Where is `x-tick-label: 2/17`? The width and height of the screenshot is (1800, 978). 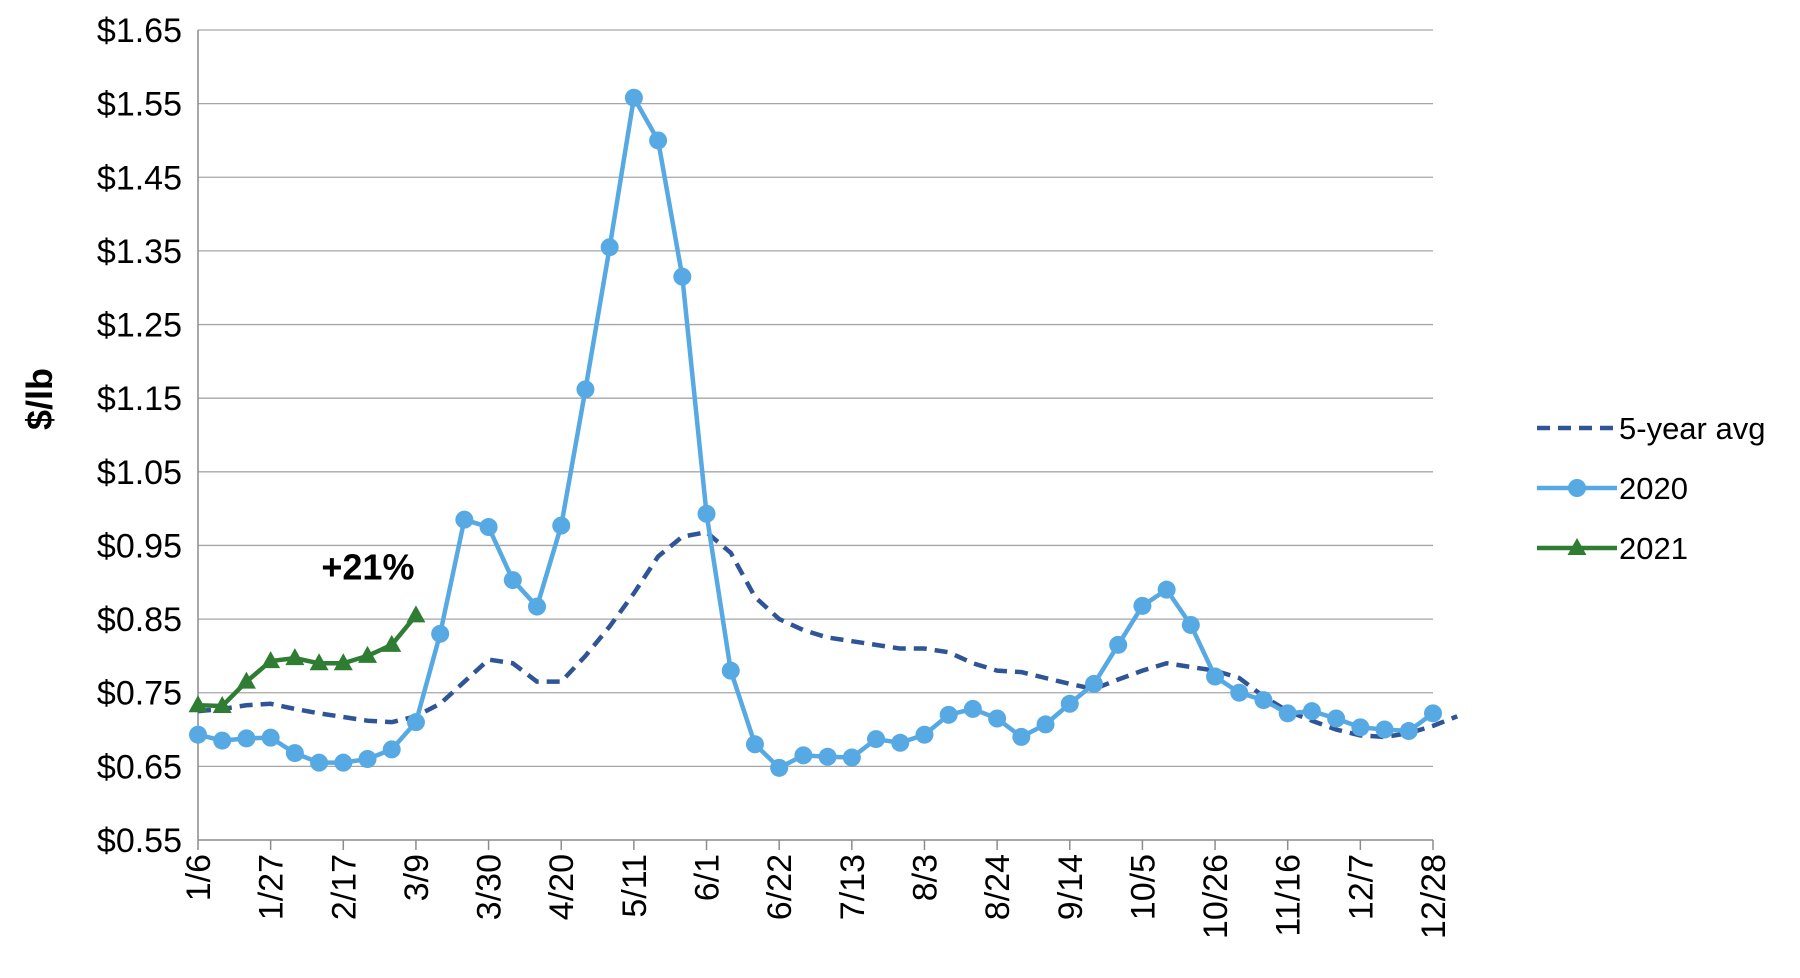
x-tick-label: 2/17 is located at coordinates (344, 887).